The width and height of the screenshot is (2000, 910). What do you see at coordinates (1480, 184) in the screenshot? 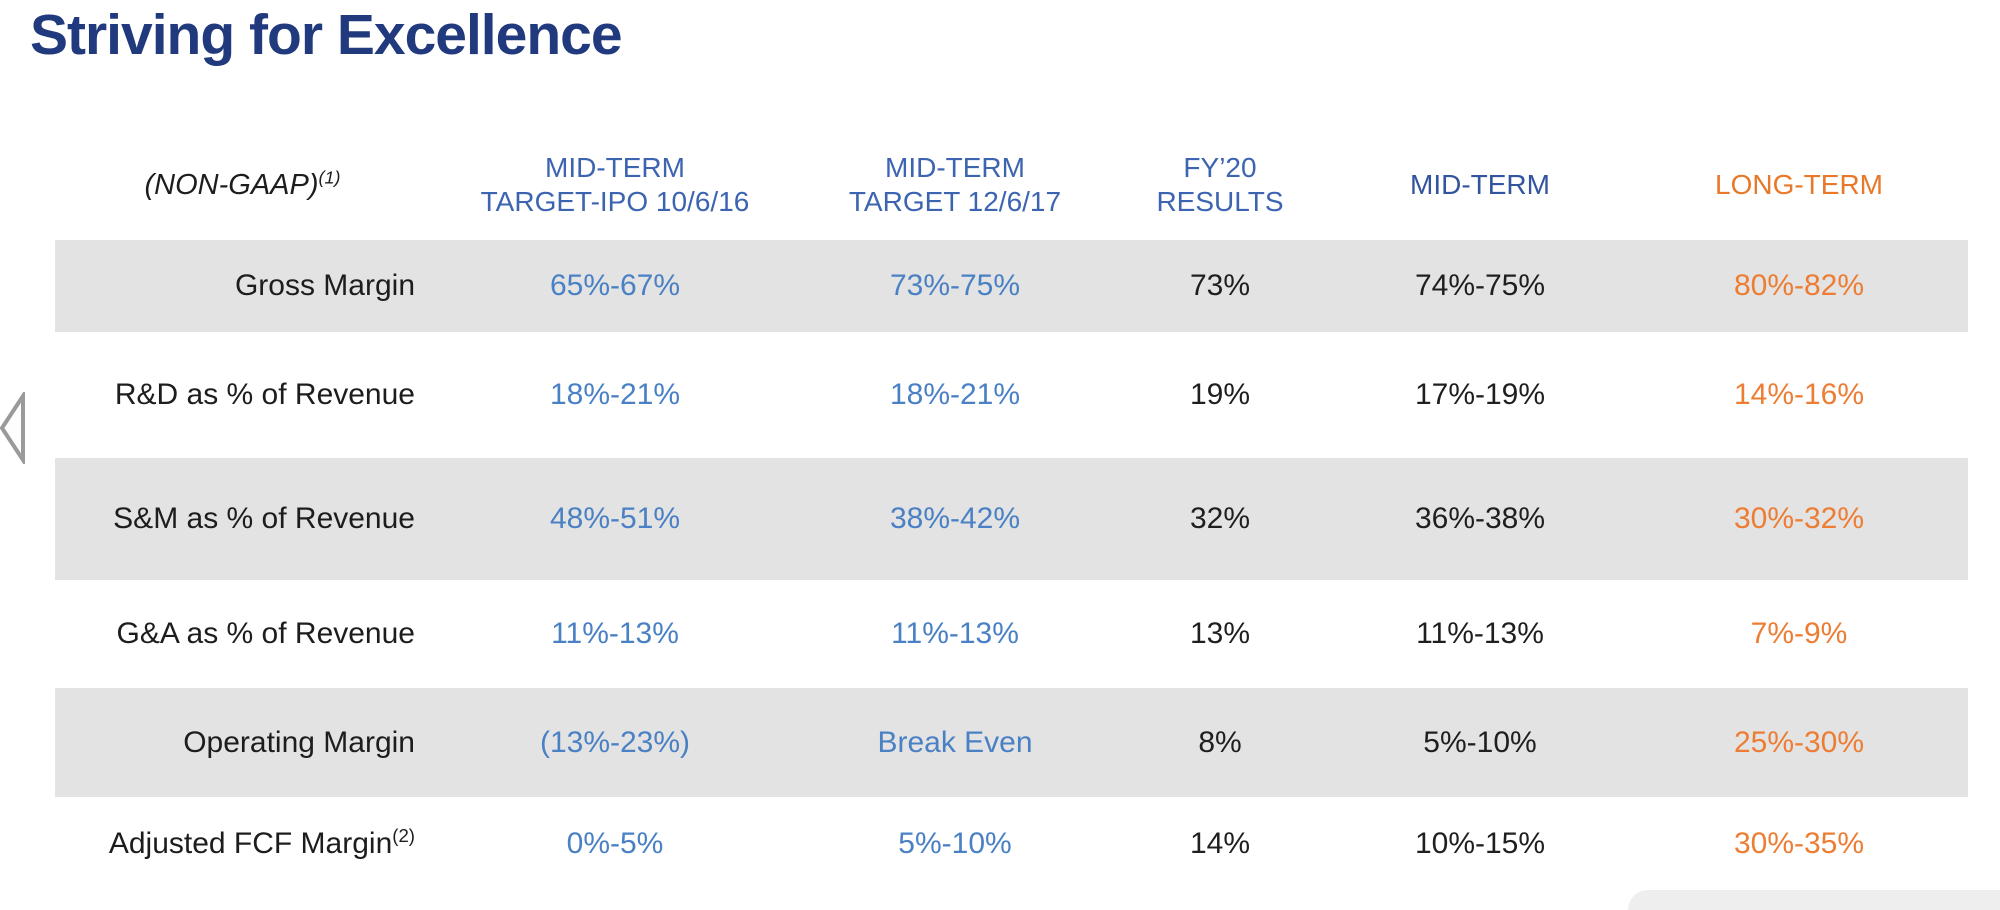
I see `header-midterm: MID-TERM` at bounding box center [1480, 184].